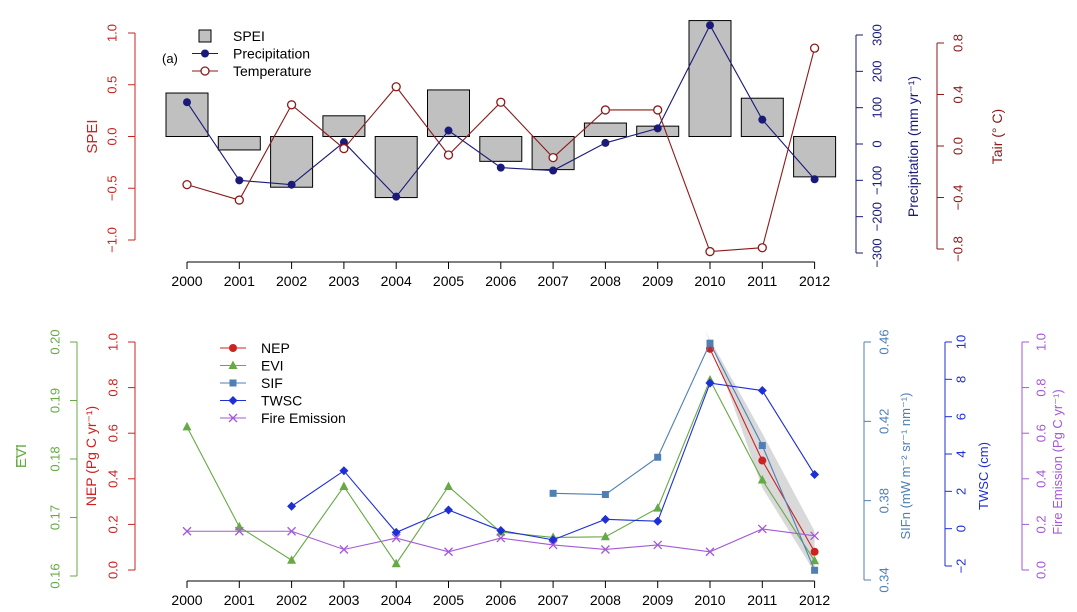 The height and width of the screenshot is (612, 1077). What do you see at coordinates (272, 383) in the screenshot?
I see `legend-label: SIF` at bounding box center [272, 383].